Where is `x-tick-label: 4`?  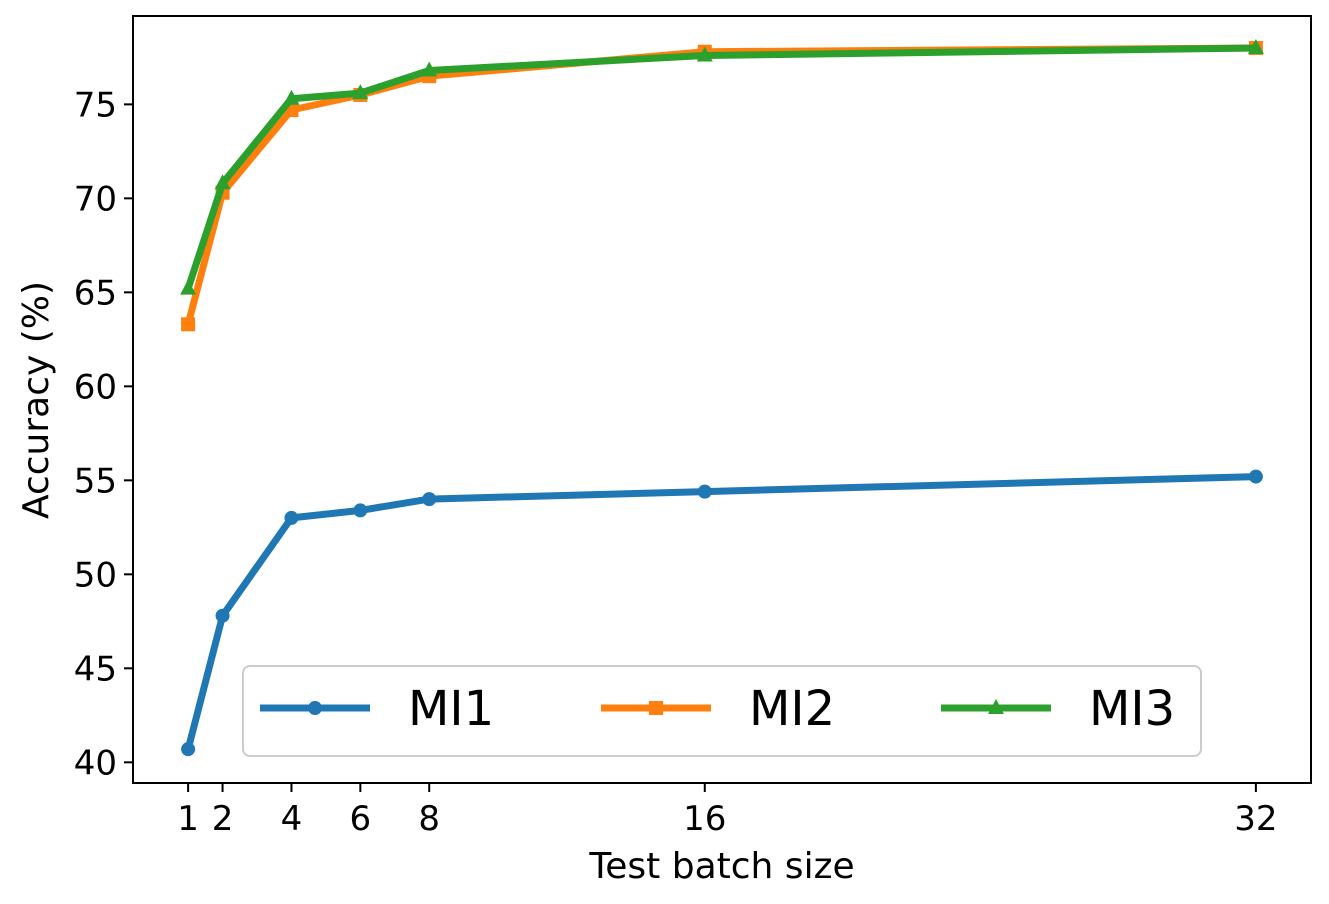 x-tick-label: 4 is located at coordinates (292, 819).